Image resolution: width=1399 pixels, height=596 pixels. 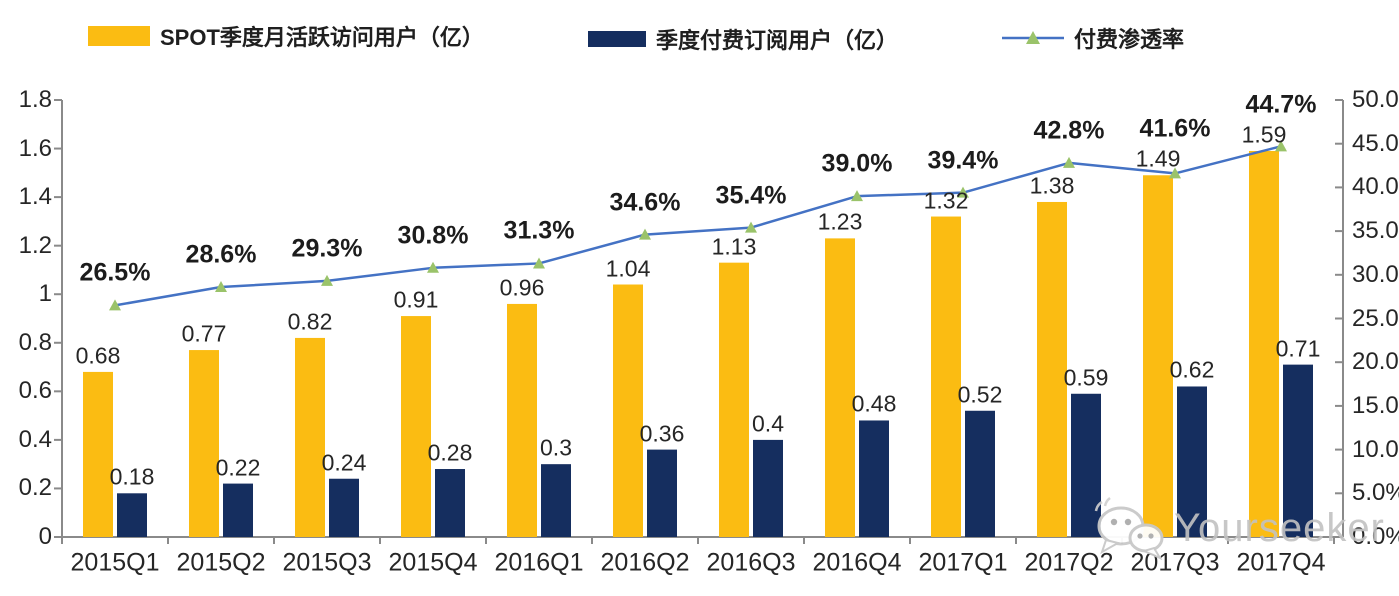 What do you see at coordinates (617, 39) in the screenshot?
I see `navy-bar-swatch-icon` at bounding box center [617, 39].